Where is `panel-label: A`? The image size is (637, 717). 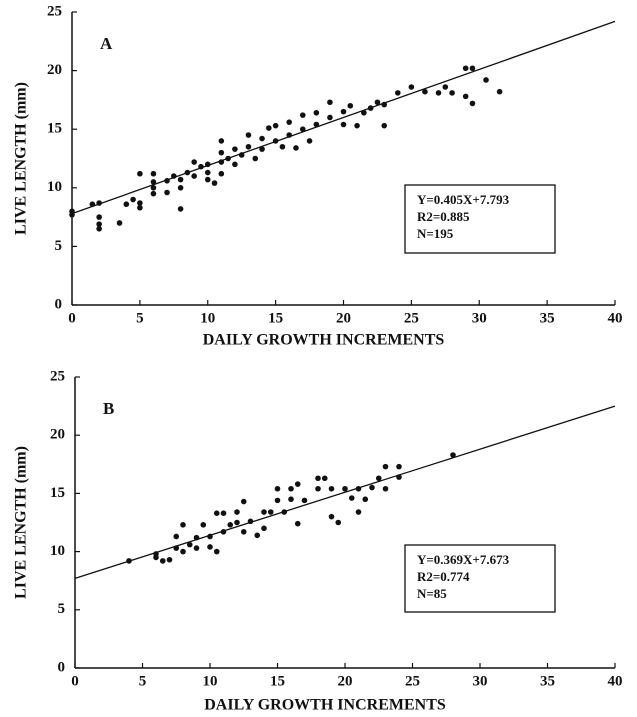 panel-label: A is located at coordinates (106, 43).